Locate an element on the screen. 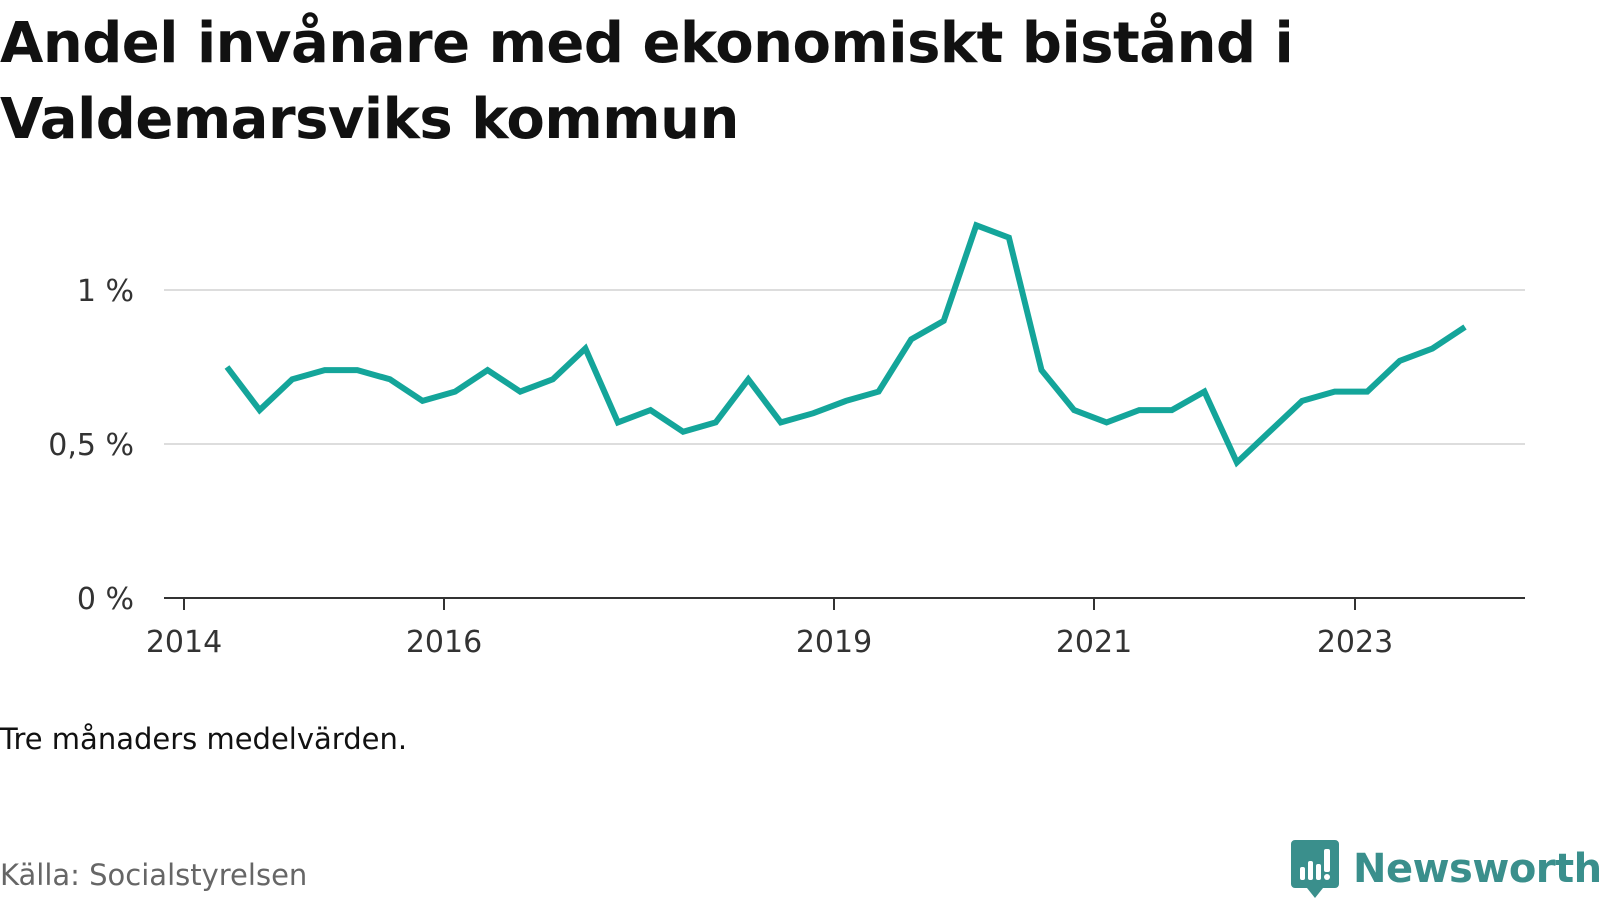  y-tick-label: 0,5 % is located at coordinates (91, 445).